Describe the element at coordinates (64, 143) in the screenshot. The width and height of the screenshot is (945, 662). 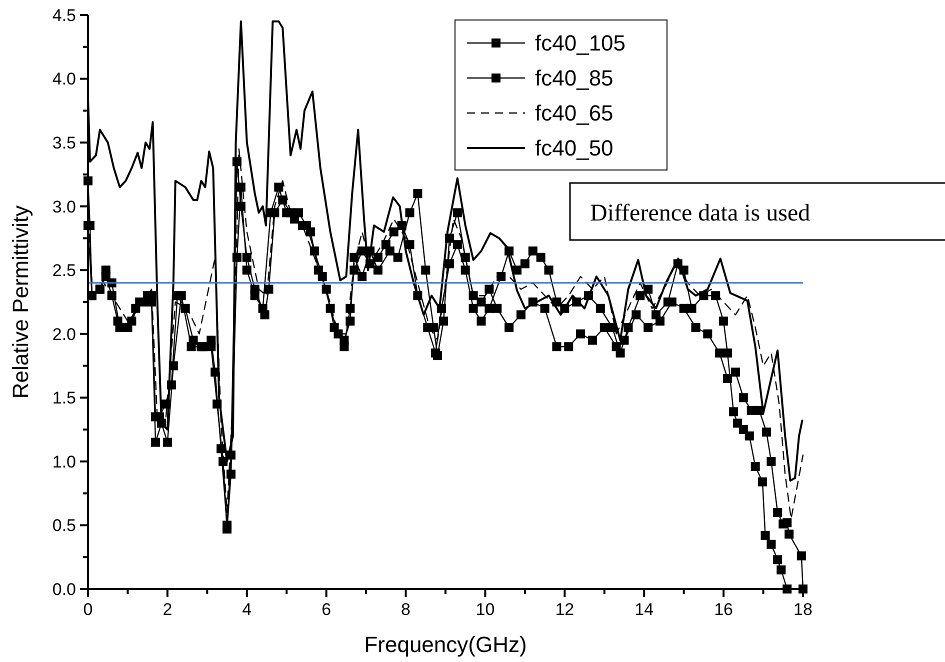
I see `y-tick-label: 3.5` at that location.